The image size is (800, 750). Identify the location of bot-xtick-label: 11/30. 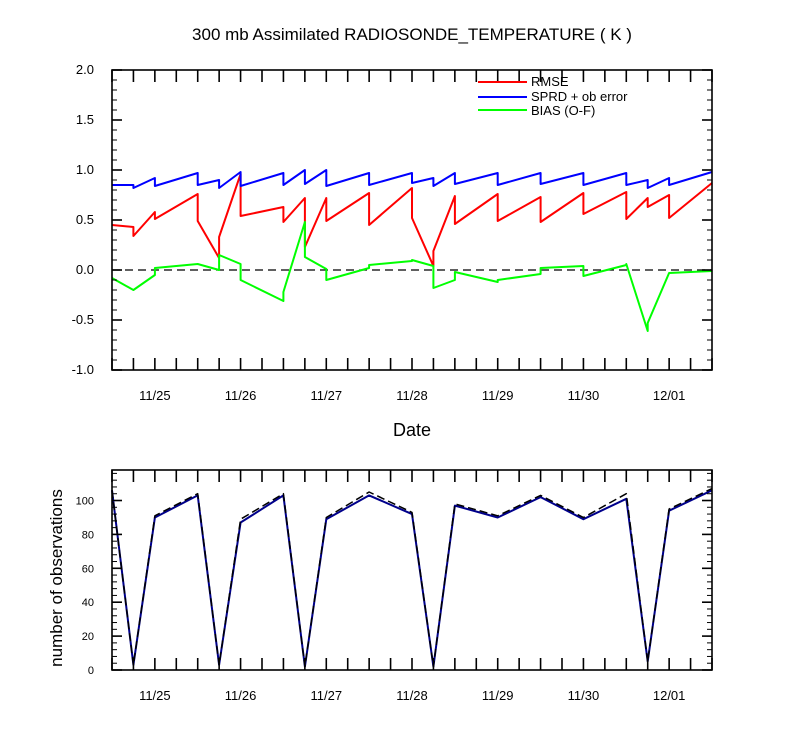
(584, 695).